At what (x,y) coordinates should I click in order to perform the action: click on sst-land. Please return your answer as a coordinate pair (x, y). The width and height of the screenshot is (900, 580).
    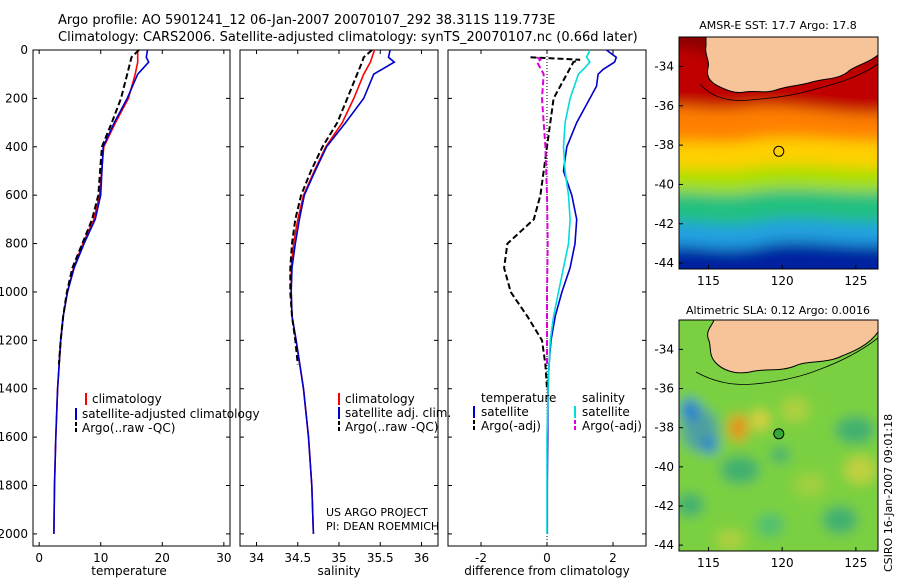
    Looking at the image, I should click on (791, 65).